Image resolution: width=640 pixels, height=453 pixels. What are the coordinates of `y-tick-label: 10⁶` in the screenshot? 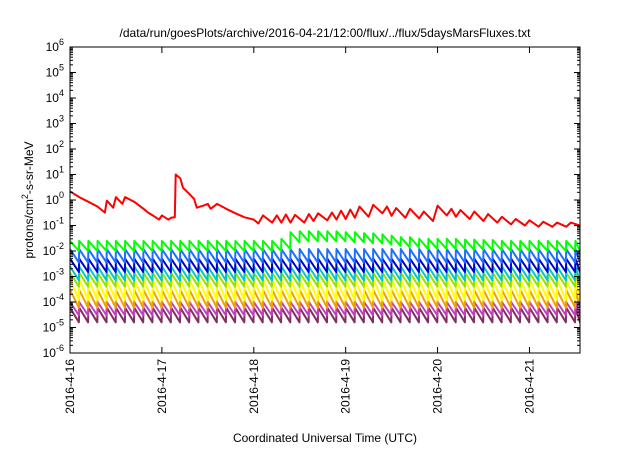 It's located at (55, 45).